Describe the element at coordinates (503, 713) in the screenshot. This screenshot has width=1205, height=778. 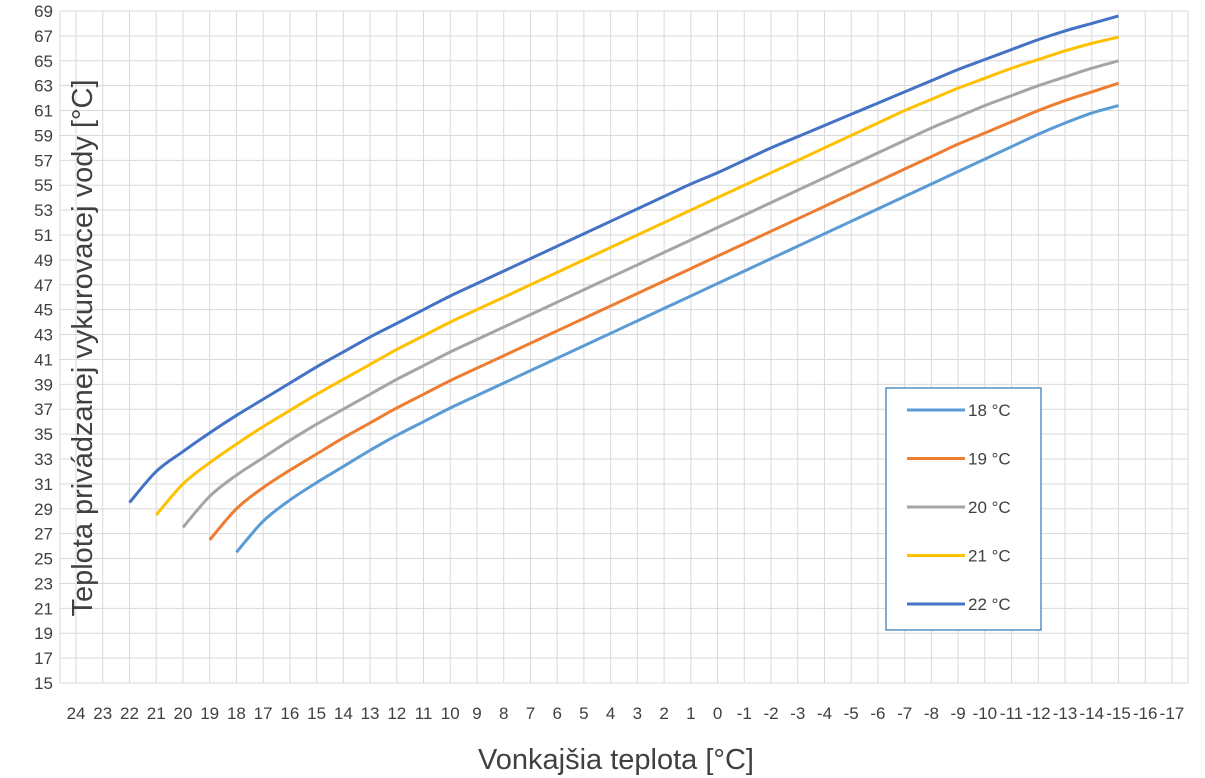
I see `x-tick-label: 8` at that location.